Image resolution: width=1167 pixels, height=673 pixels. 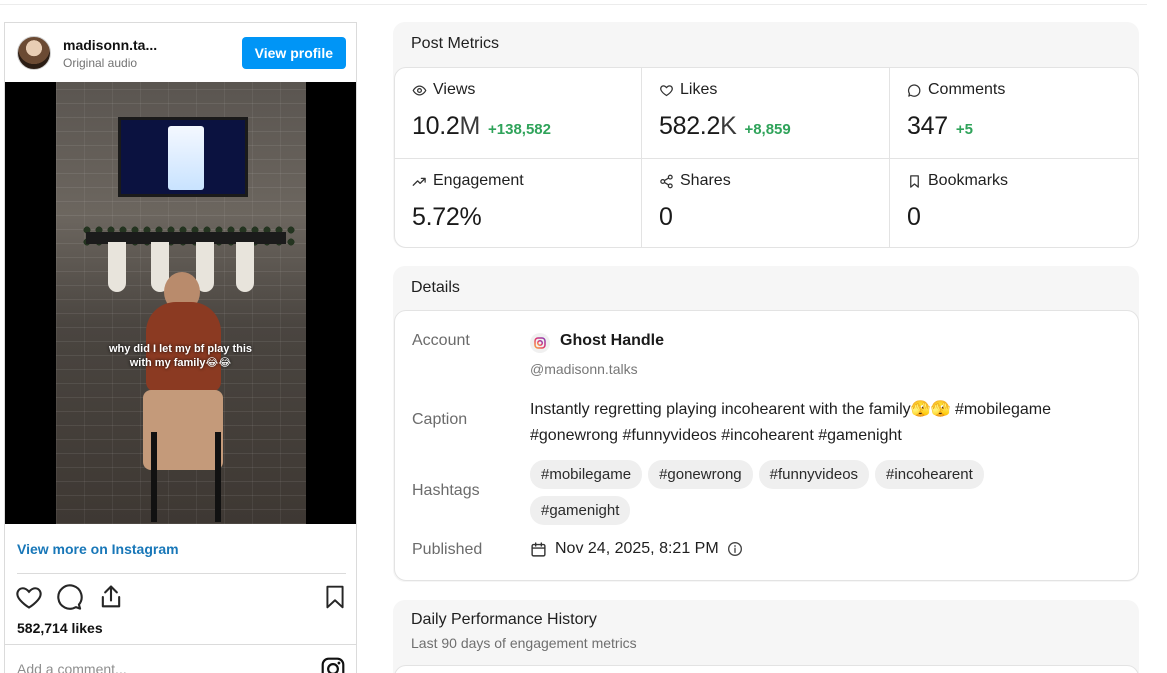 I want to click on details-title: Details, so click(x=435, y=287).